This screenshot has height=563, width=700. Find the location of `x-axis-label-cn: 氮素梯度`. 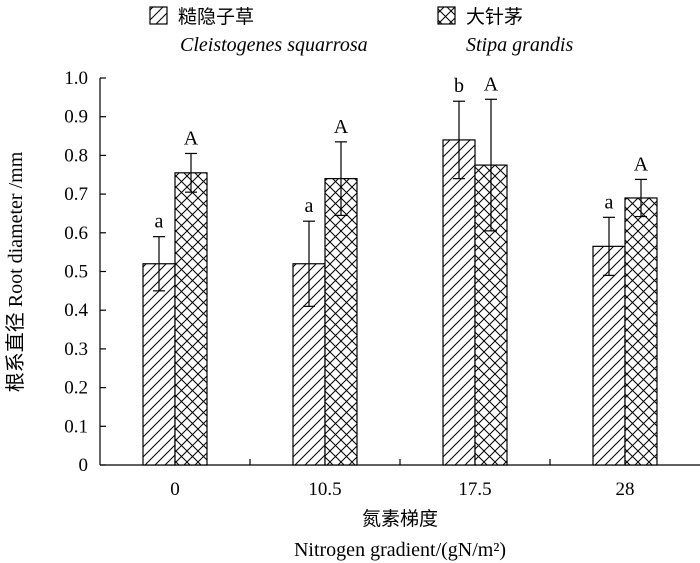

x-axis-label-cn: 氮素梯度 is located at coordinates (400, 519).